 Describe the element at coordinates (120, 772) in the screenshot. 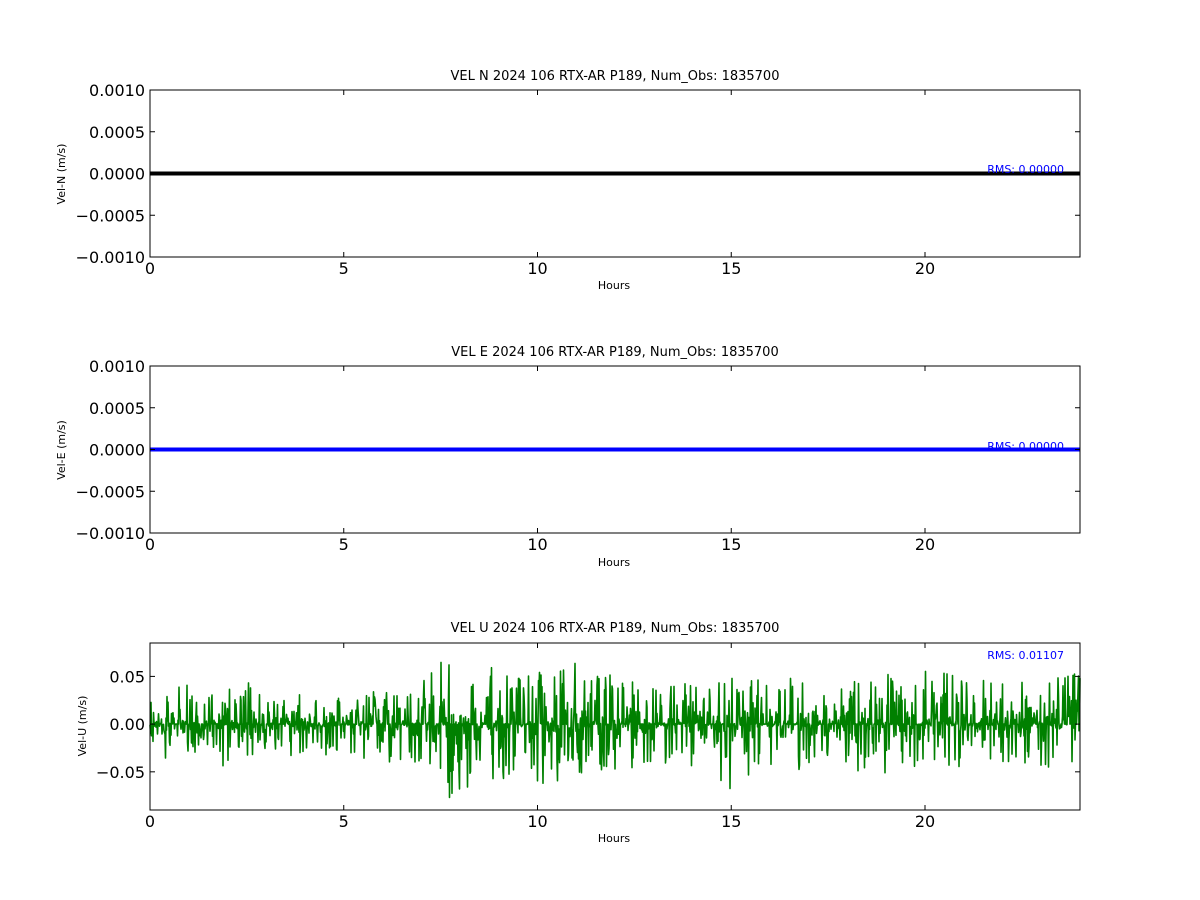

I see `y-tick-label: −0.05` at that location.